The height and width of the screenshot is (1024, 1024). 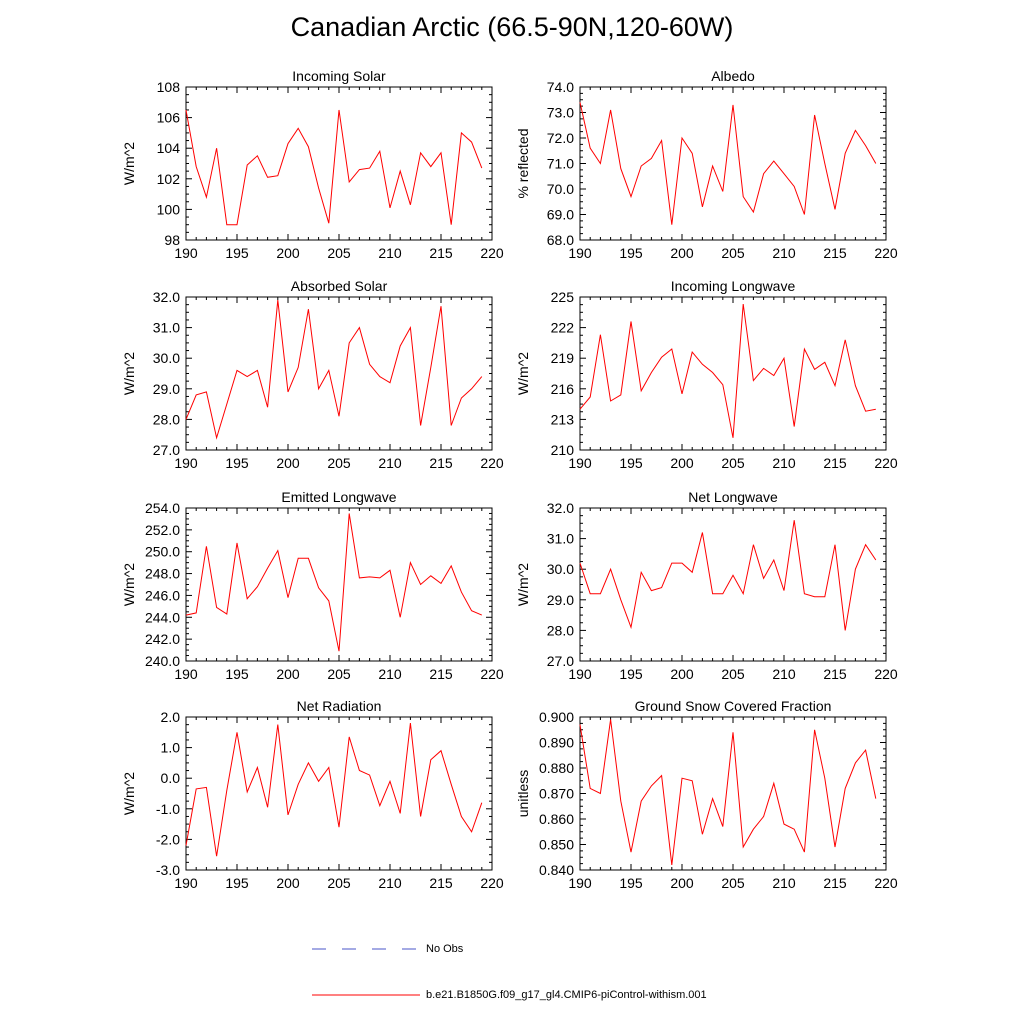 What do you see at coordinates (166, 358) in the screenshot?
I see `panel-3-y-tick-label: 30.0` at bounding box center [166, 358].